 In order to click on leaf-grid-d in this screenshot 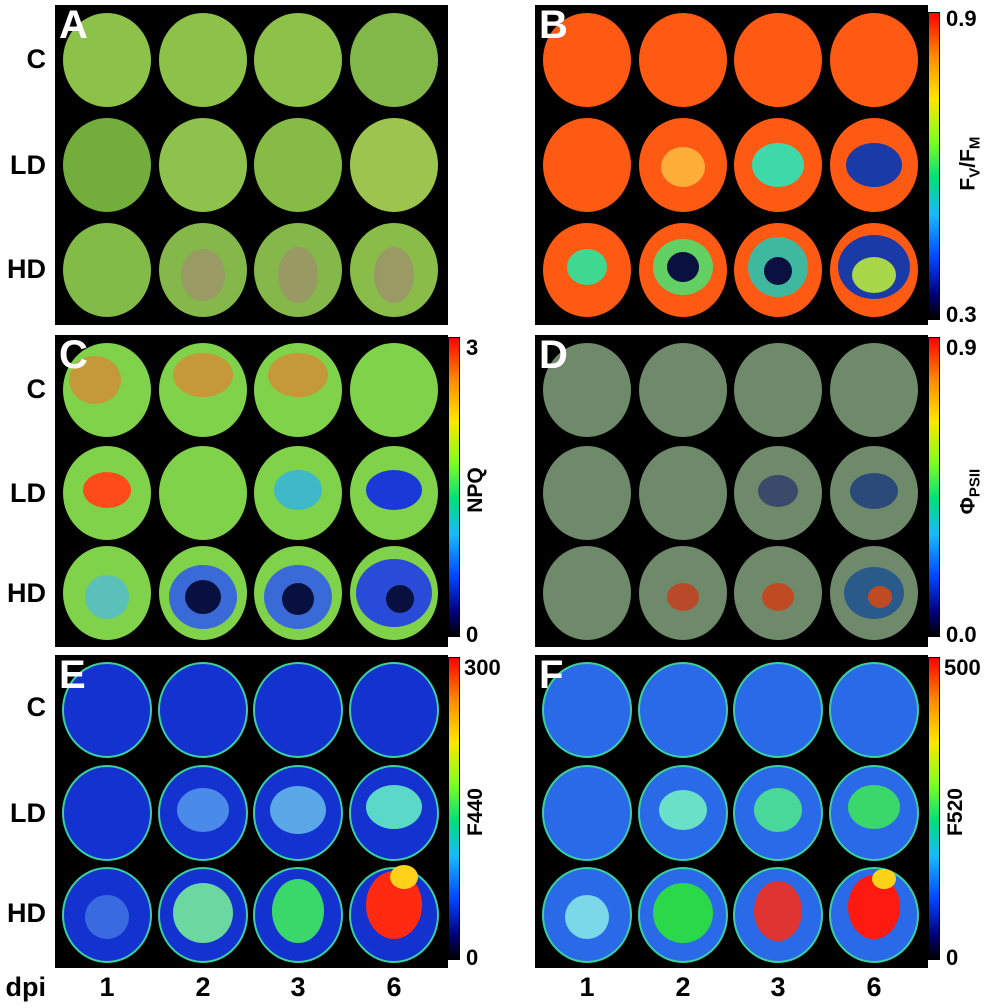, I will do `click(730, 491)`.